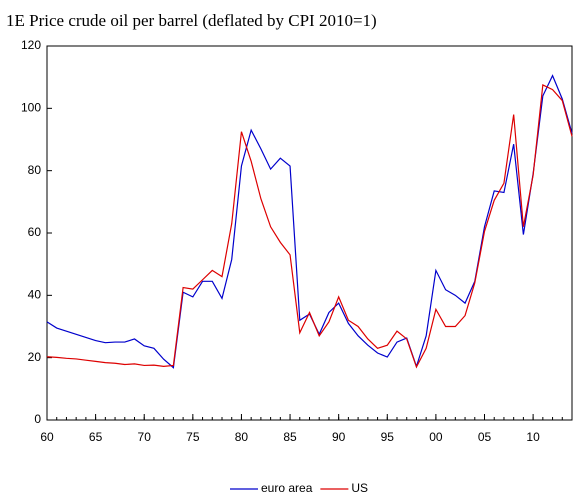  Describe the element at coordinates (485, 437) in the screenshot. I see `x-tick-label: 05` at that location.